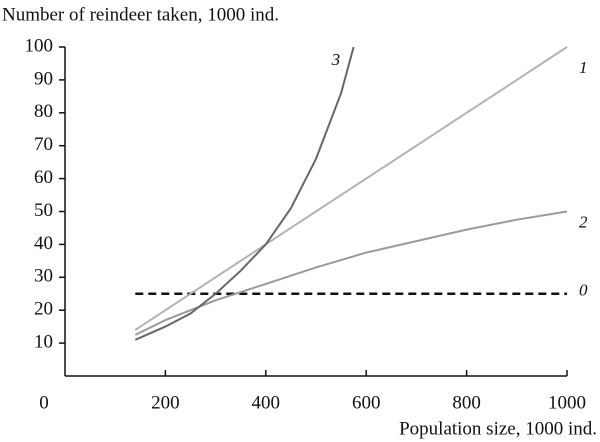  What do you see at coordinates (43, 276) in the screenshot?
I see `y-tick-label: 30` at bounding box center [43, 276].